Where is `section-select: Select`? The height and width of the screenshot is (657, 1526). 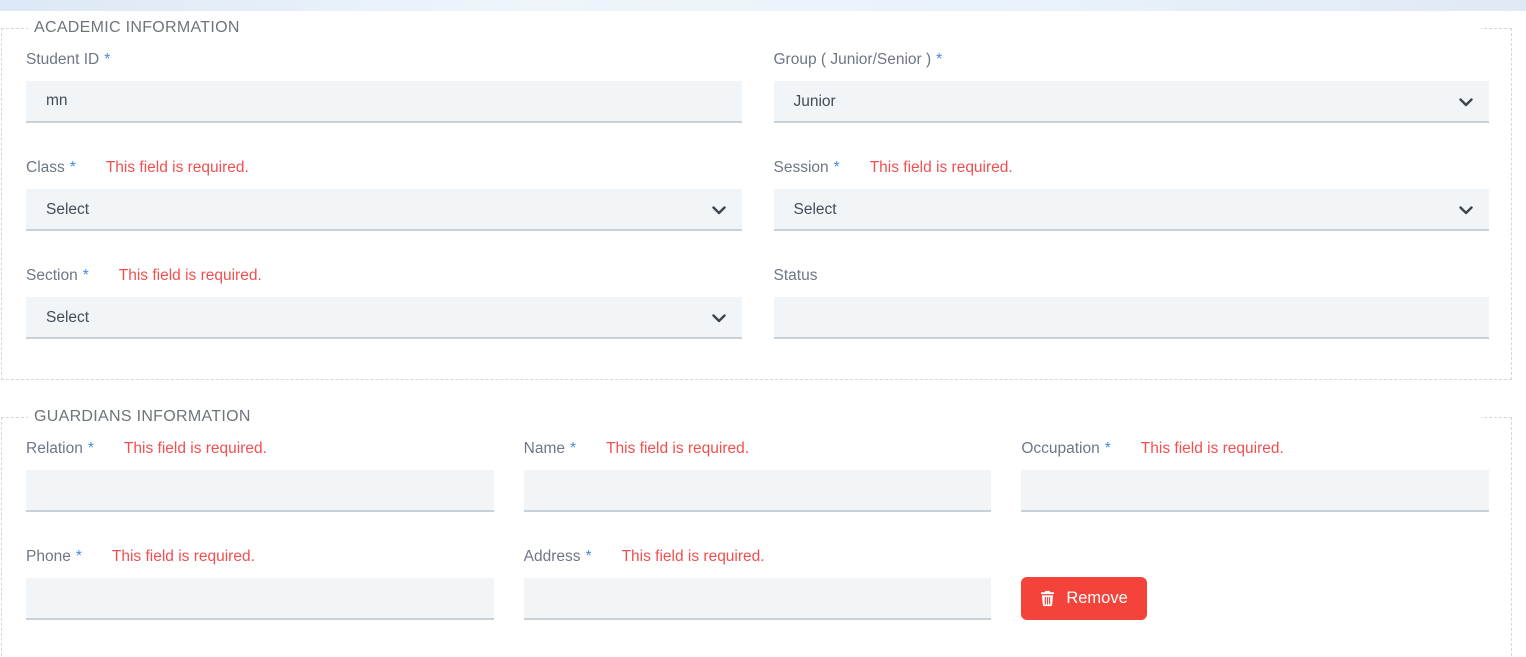 section-select: Select is located at coordinates (384, 318).